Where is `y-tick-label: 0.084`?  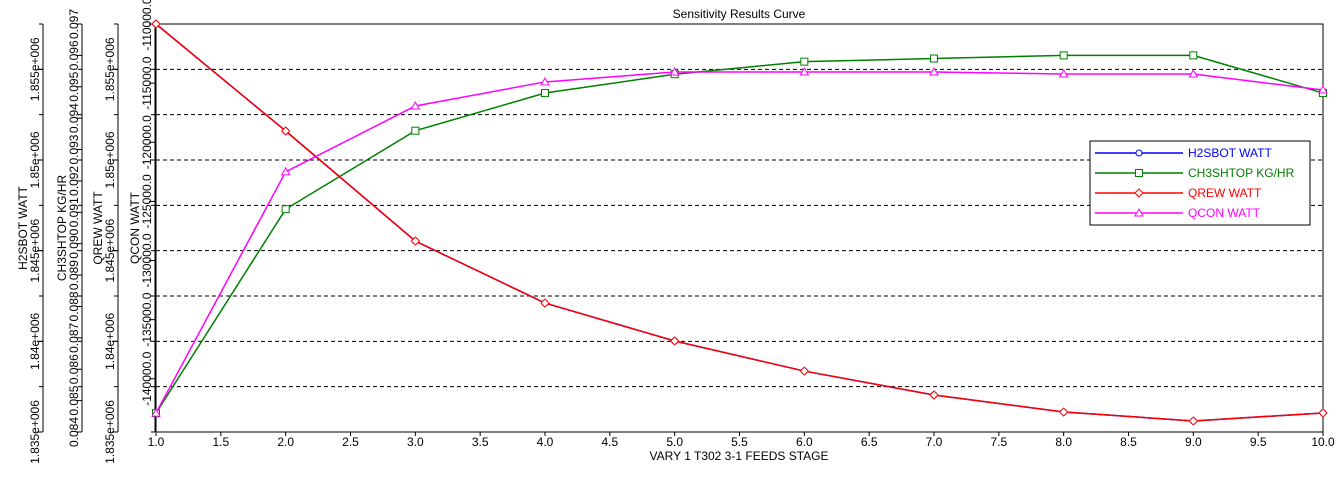
y-tick-label: 0.084 is located at coordinates (74, 432).